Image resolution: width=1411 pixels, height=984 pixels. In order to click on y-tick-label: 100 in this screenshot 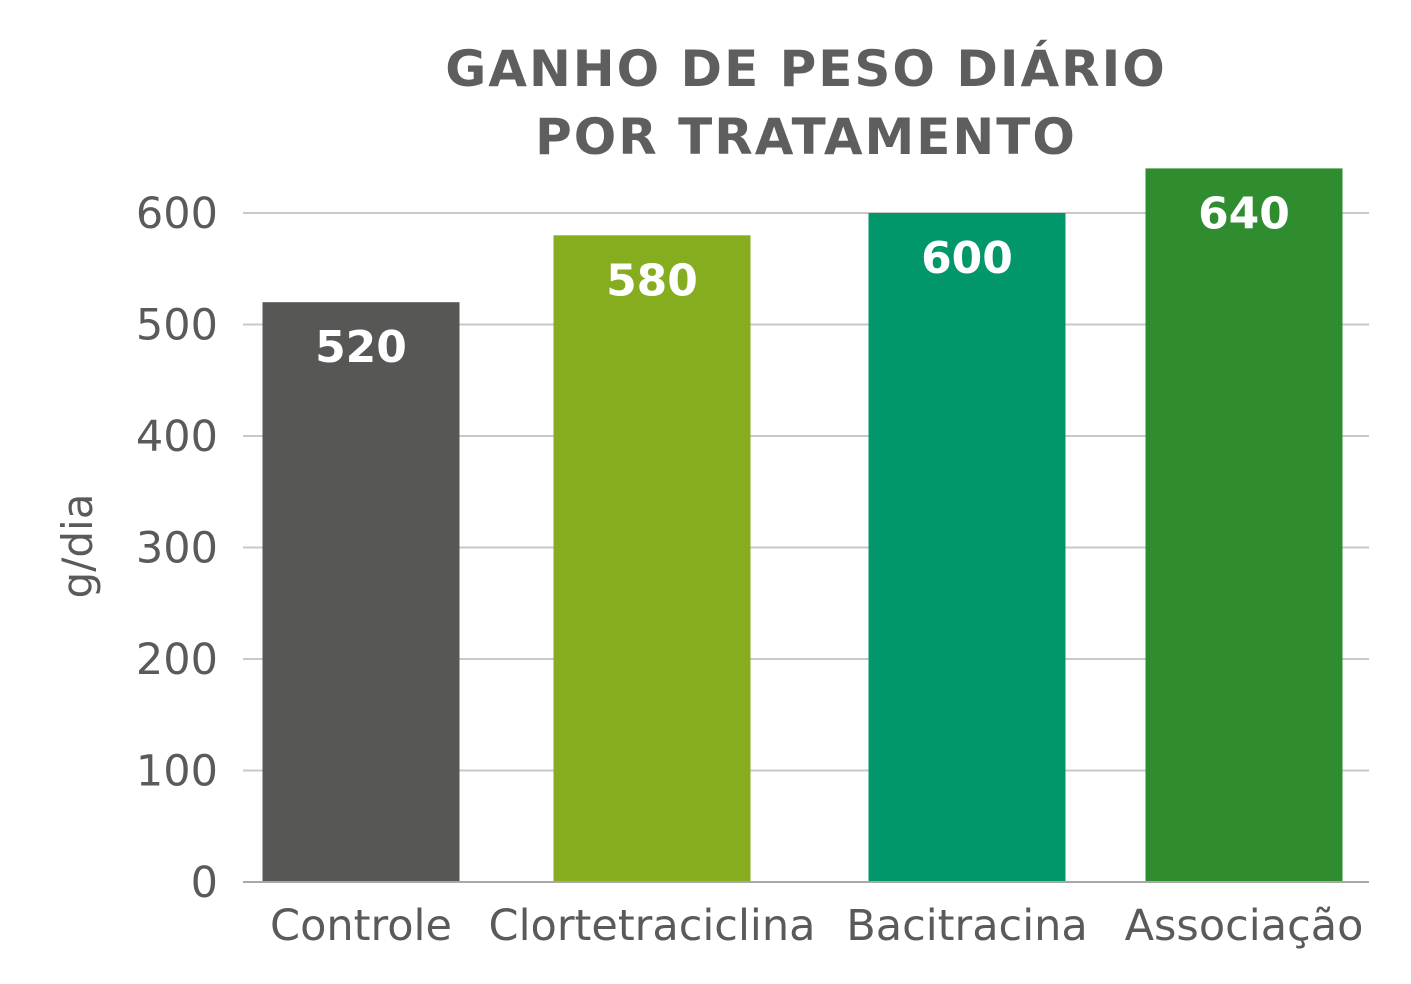, I will do `click(177, 772)`.